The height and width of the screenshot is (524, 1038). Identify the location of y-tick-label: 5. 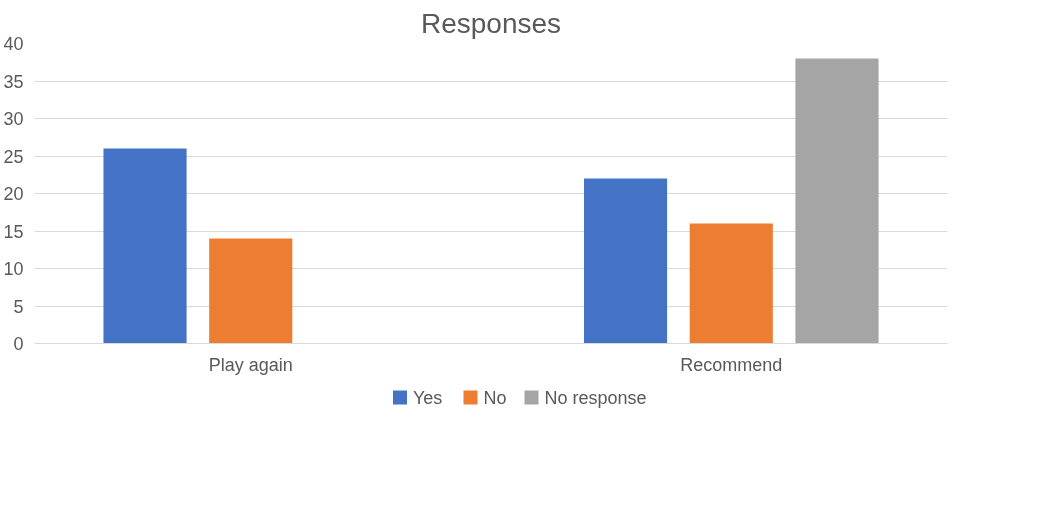
(18, 306).